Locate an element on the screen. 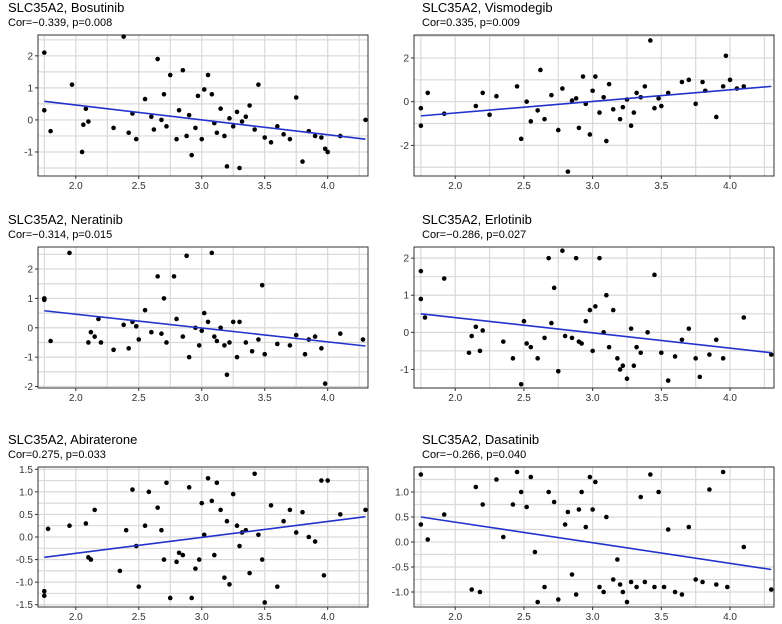  x-tick-label: 2.5 is located at coordinates (139, 398).